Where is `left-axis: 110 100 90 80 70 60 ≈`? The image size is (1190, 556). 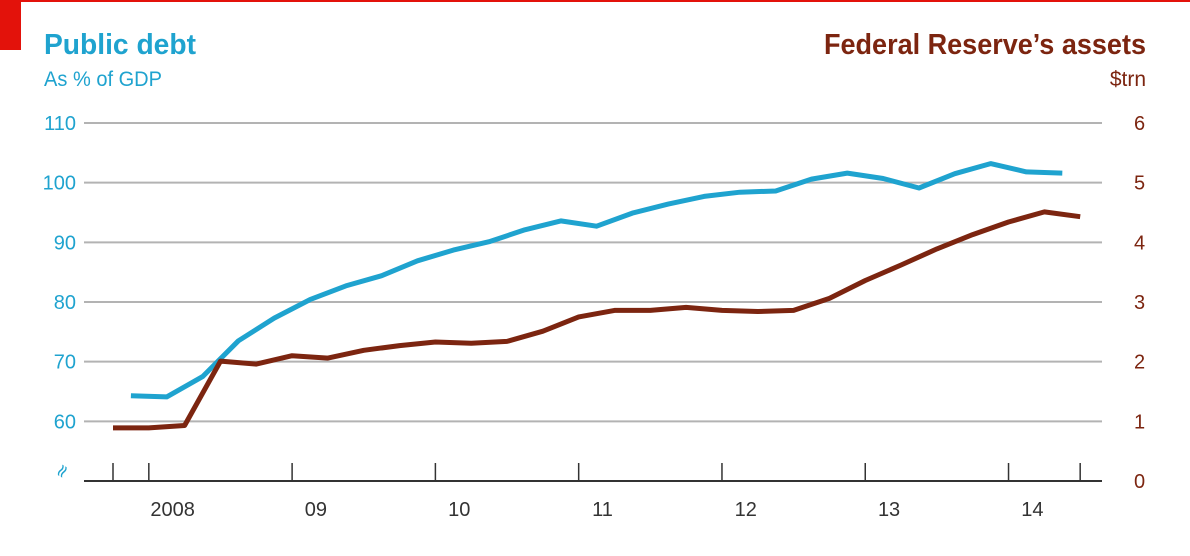
left-axis: 110 100 90 80 70 60 ≈ is located at coordinates (59, 298).